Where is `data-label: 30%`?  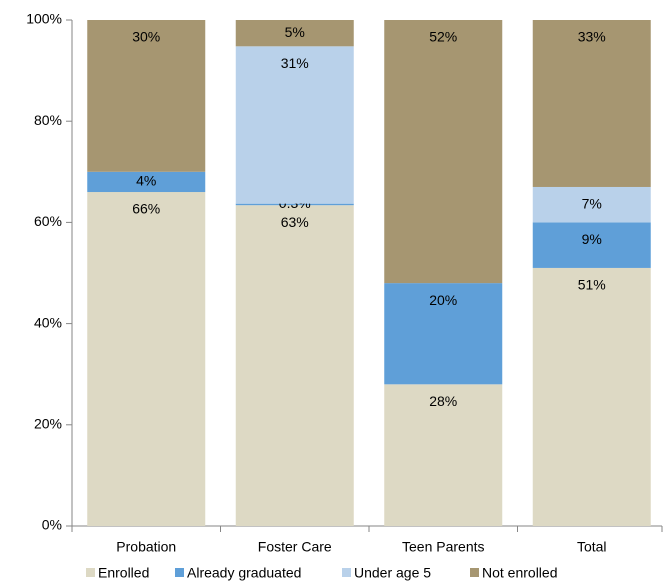
data-label: 30% is located at coordinates (146, 37).